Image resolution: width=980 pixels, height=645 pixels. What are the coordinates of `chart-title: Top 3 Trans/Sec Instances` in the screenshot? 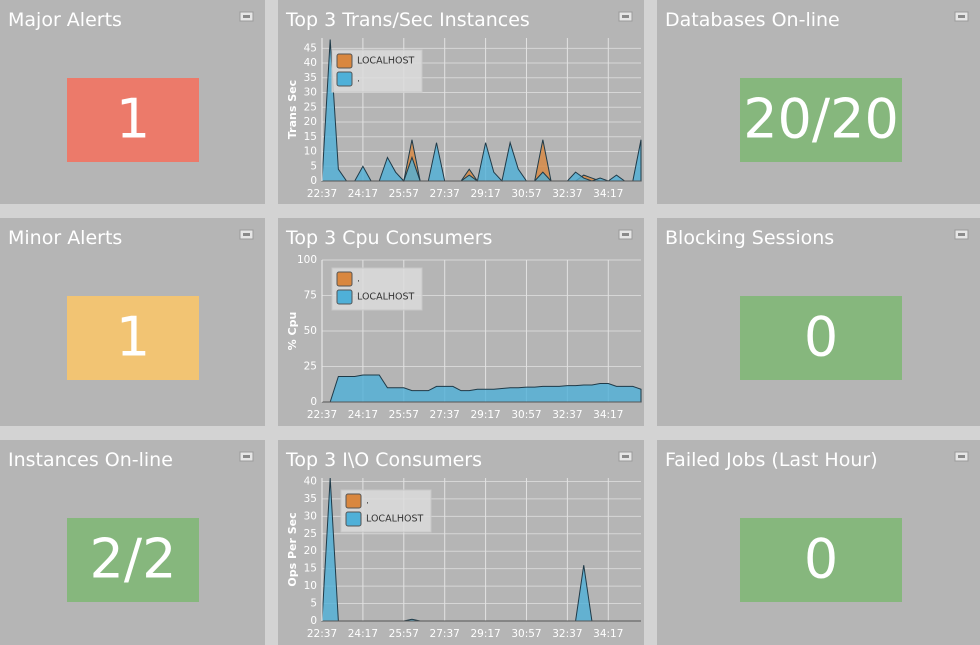 It's located at (407, 20).